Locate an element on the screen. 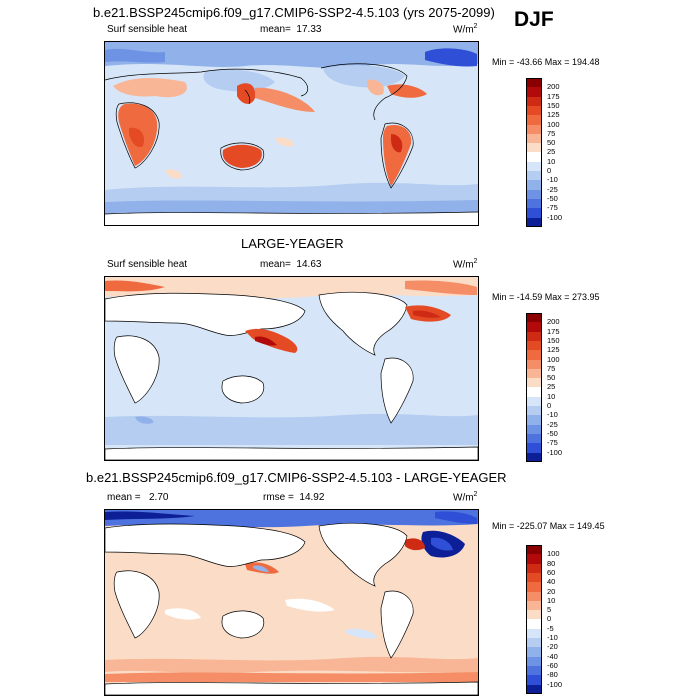 The height and width of the screenshot is (700, 700). minmax-label-bottom: Min = -225.07 Max = 149.45 is located at coordinates (548, 526).